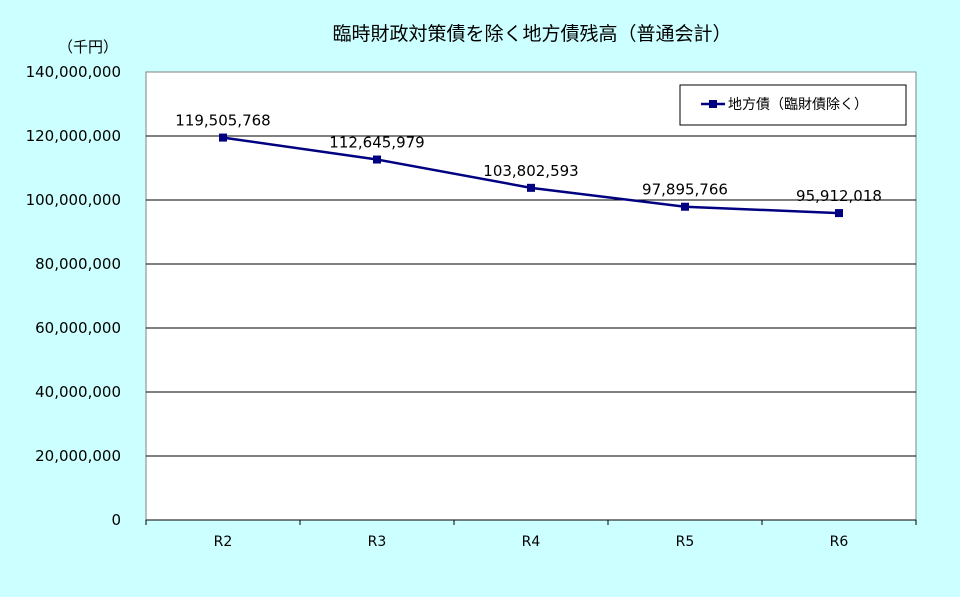 The width and height of the screenshot is (960, 597). Describe the element at coordinates (88, 47) in the screenshot. I see `y-axis-unit-label: （千円）` at that location.